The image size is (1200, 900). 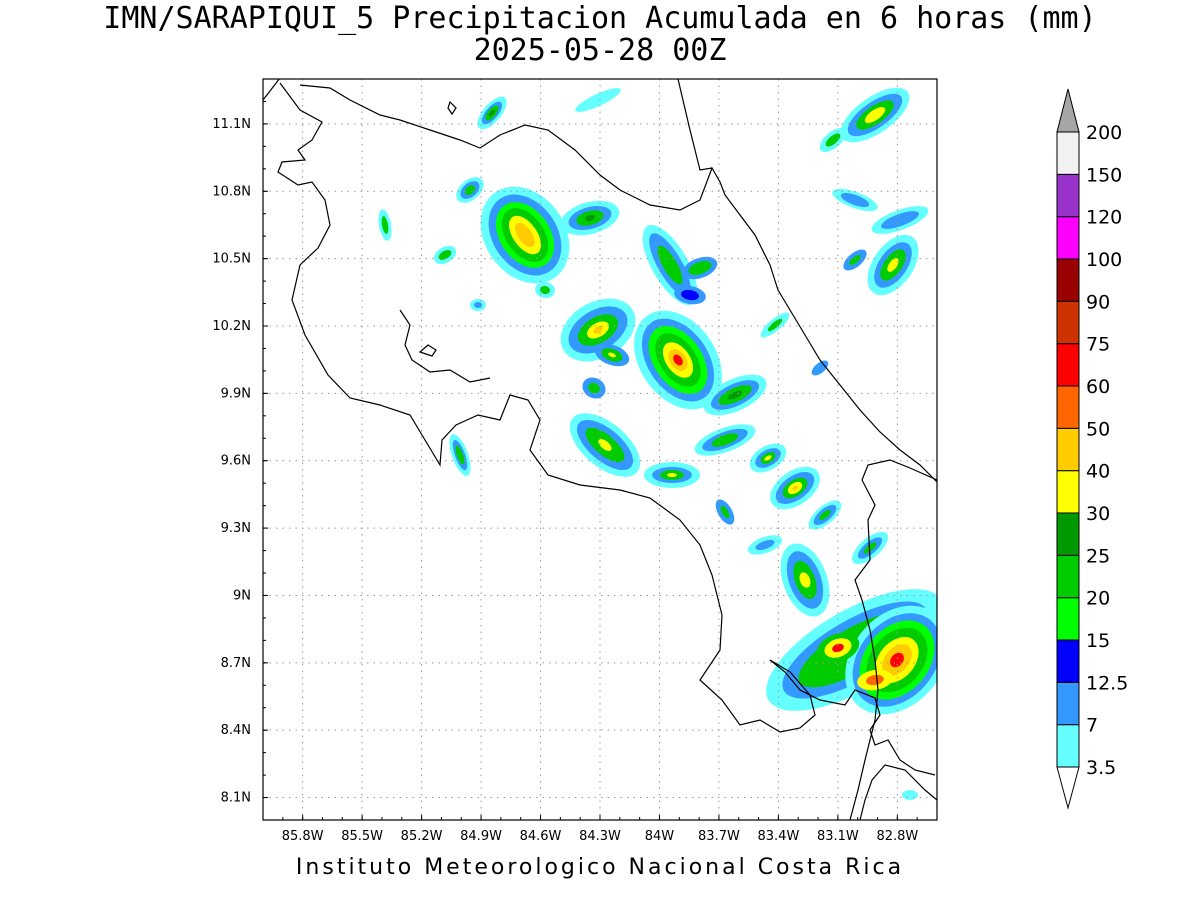 I want to click on lon-tick-label: 83.4W, so click(x=779, y=836).